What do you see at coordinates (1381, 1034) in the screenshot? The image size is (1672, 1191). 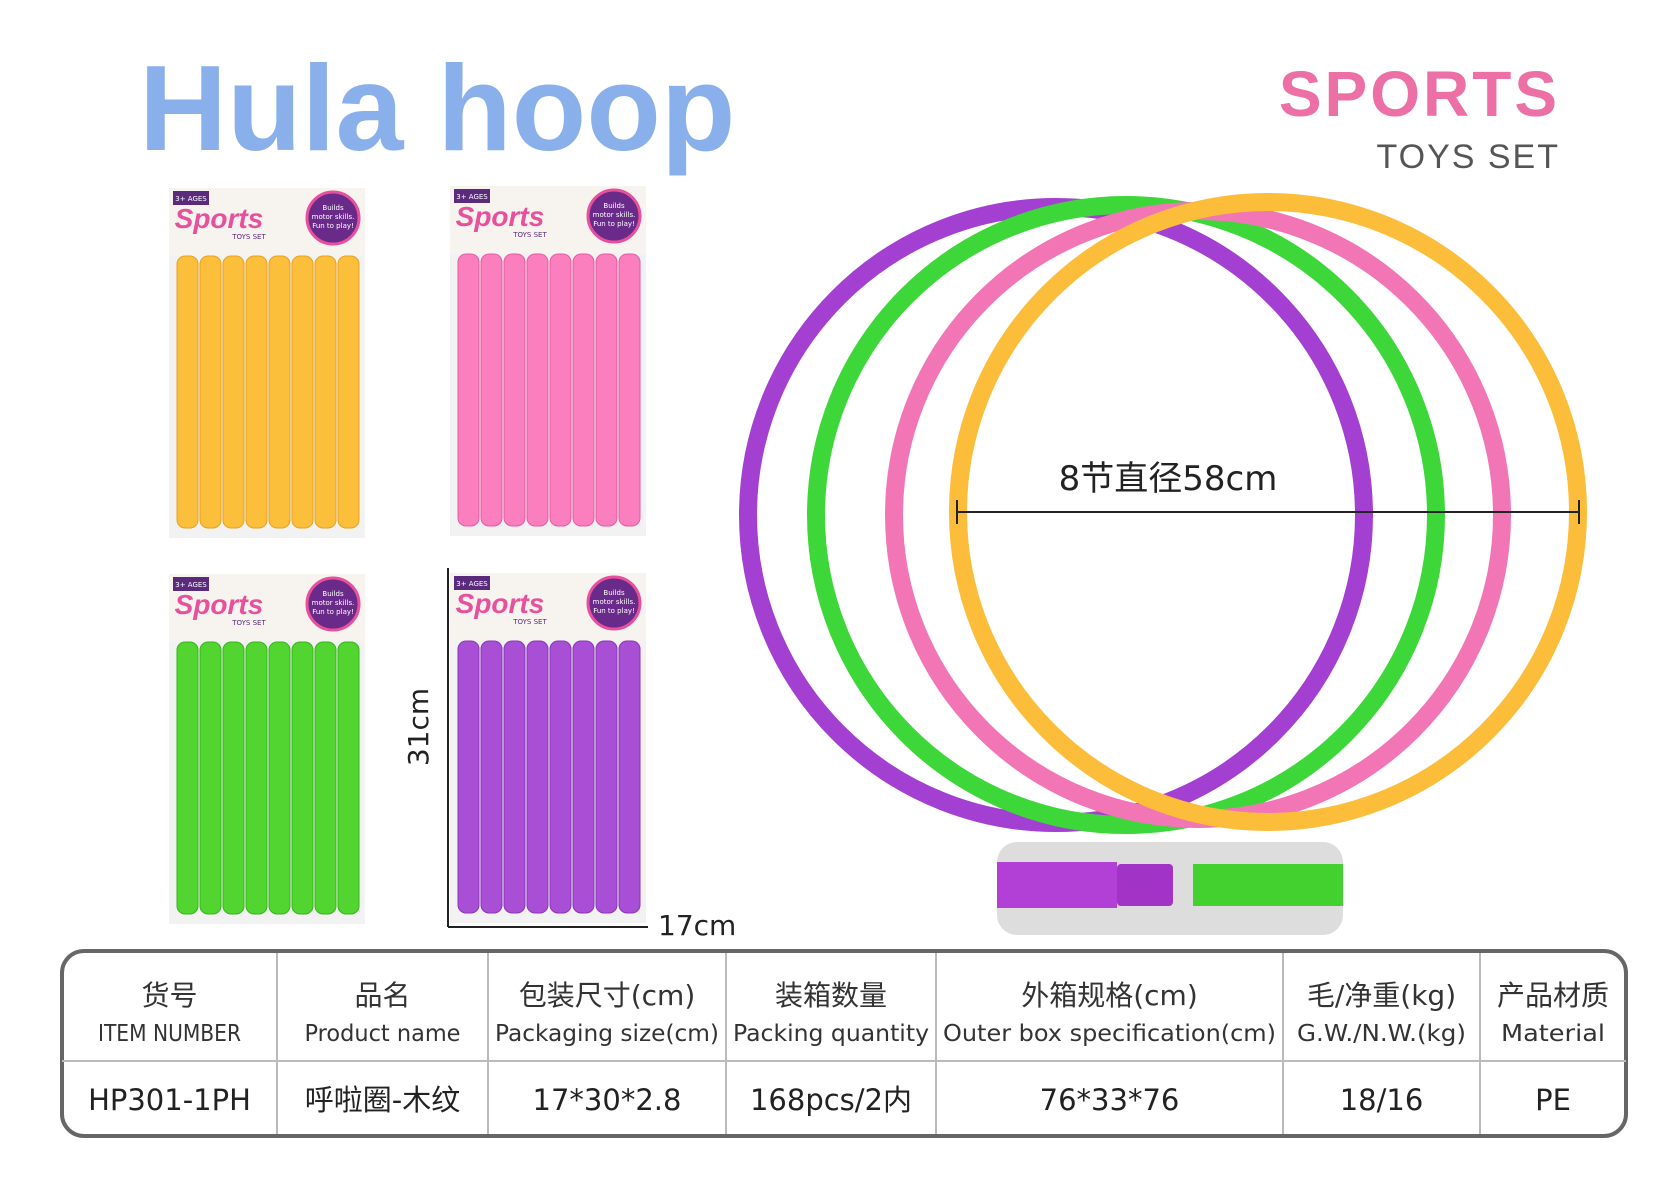 I see `header-en: G.W./N.W.(kg)` at bounding box center [1381, 1034].